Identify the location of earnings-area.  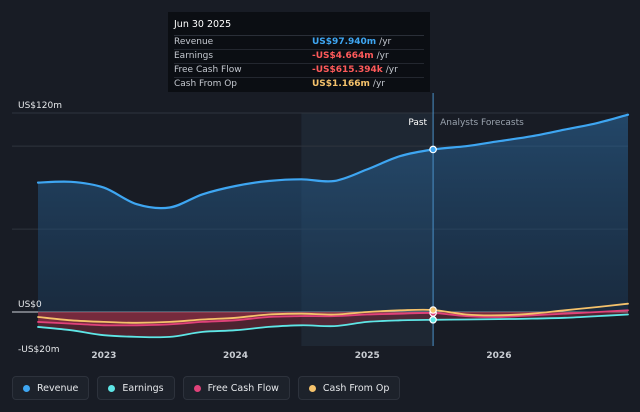
(333, 325).